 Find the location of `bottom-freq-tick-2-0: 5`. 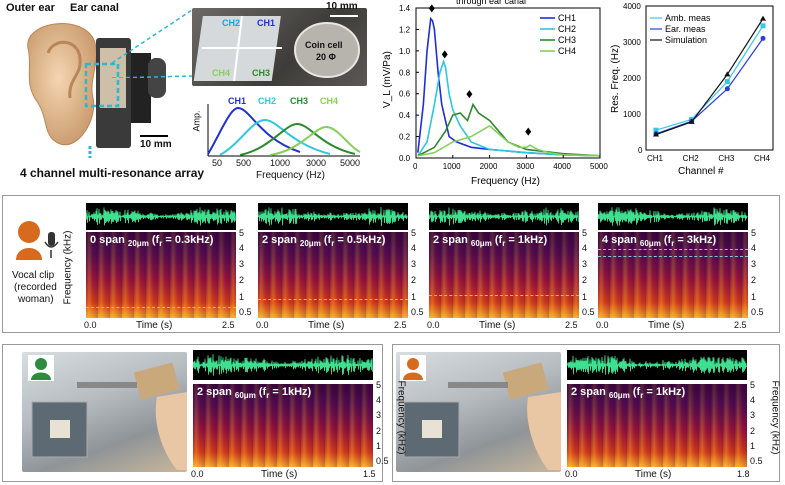

bottom-freq-tick-2-0: 5 is located at coordinates (753, 385).